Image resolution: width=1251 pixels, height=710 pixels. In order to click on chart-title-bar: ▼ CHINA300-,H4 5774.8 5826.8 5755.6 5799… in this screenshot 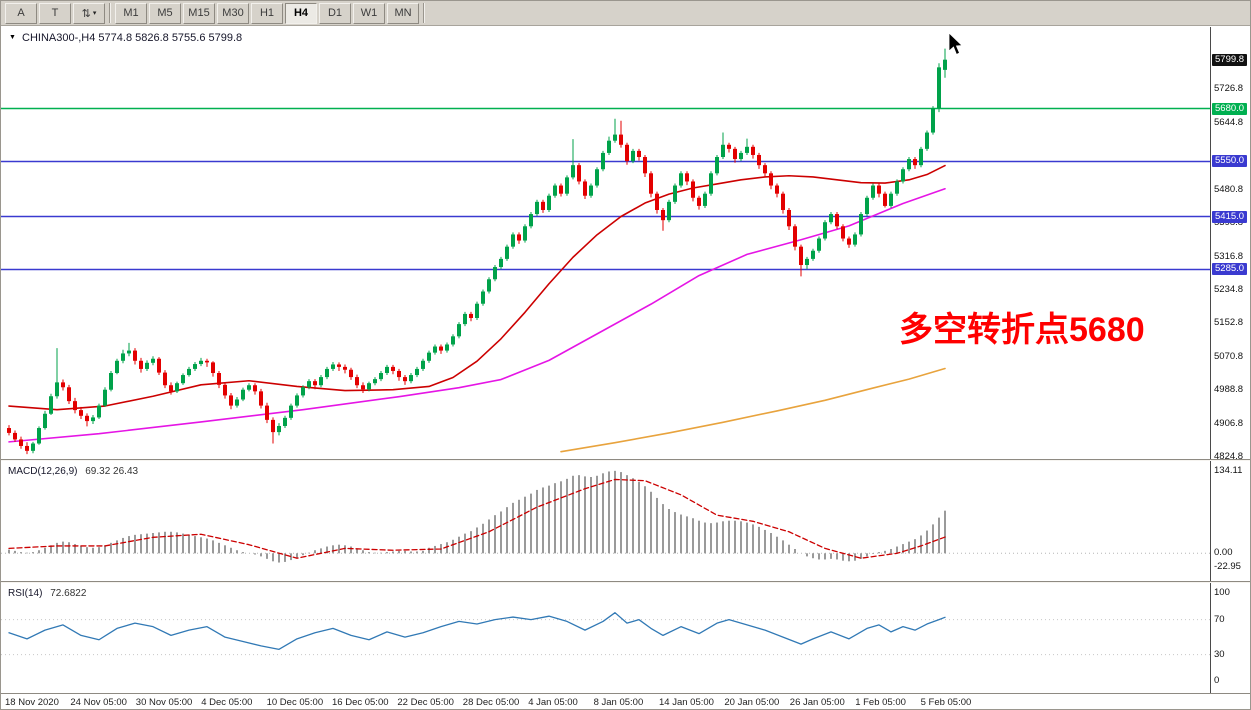, I will do `click(125, 38)`.